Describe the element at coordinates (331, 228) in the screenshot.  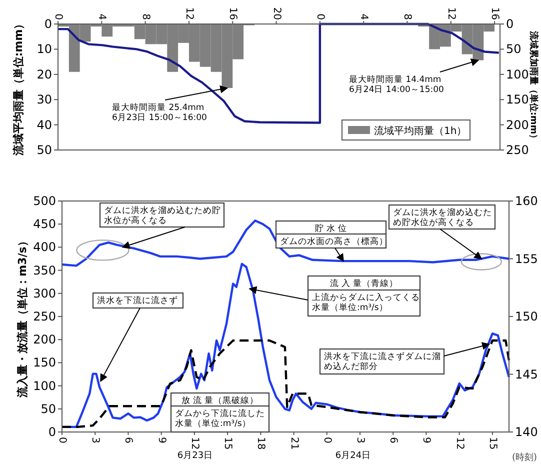
I see `annotation: 貯 水 位` at that location.